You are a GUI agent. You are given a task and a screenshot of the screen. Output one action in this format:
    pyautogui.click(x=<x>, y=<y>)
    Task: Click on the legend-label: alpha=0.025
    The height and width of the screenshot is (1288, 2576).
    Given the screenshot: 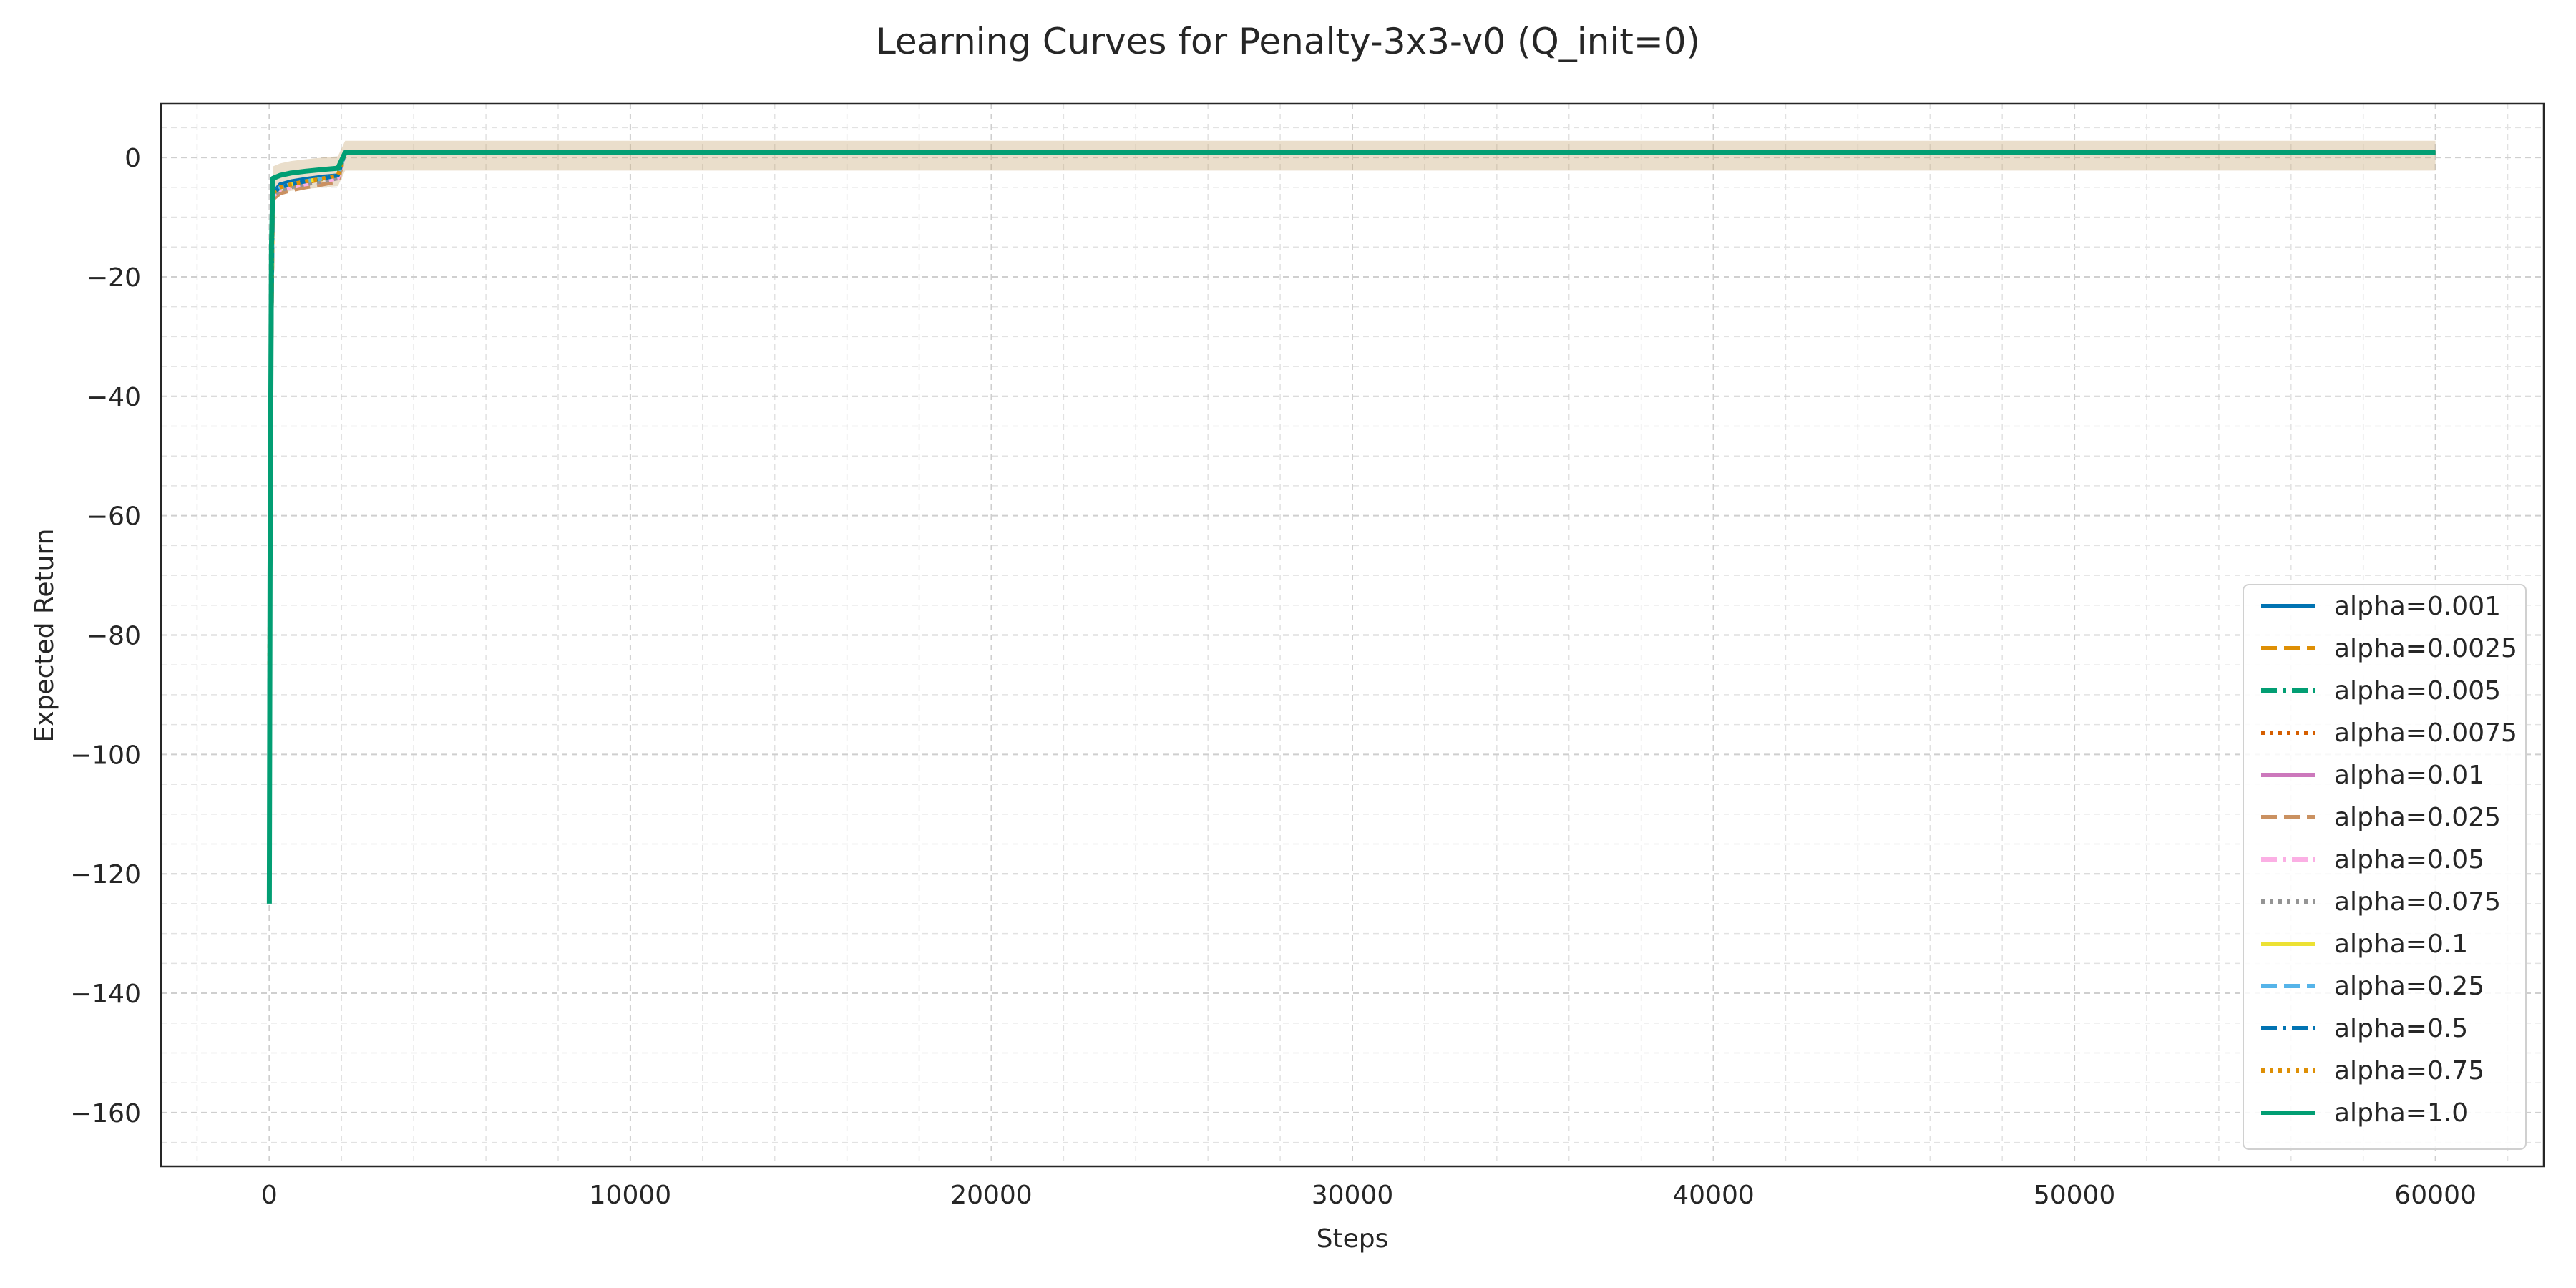 What is the action you would take?
    pyautogui.click(x=2417, y=817)
    